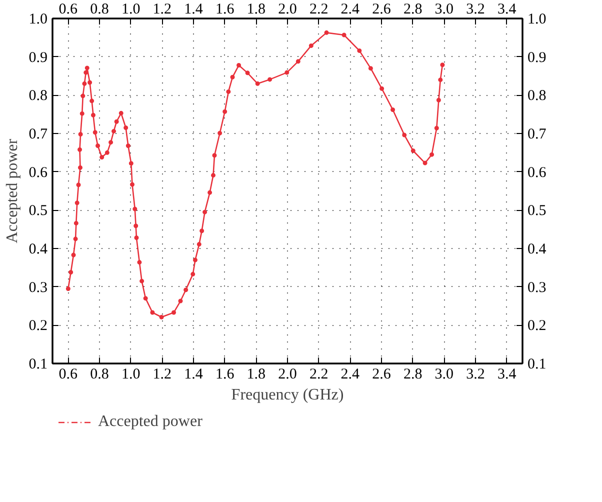  I want to click on y-tick-label: 0.7, so click(38, 134).